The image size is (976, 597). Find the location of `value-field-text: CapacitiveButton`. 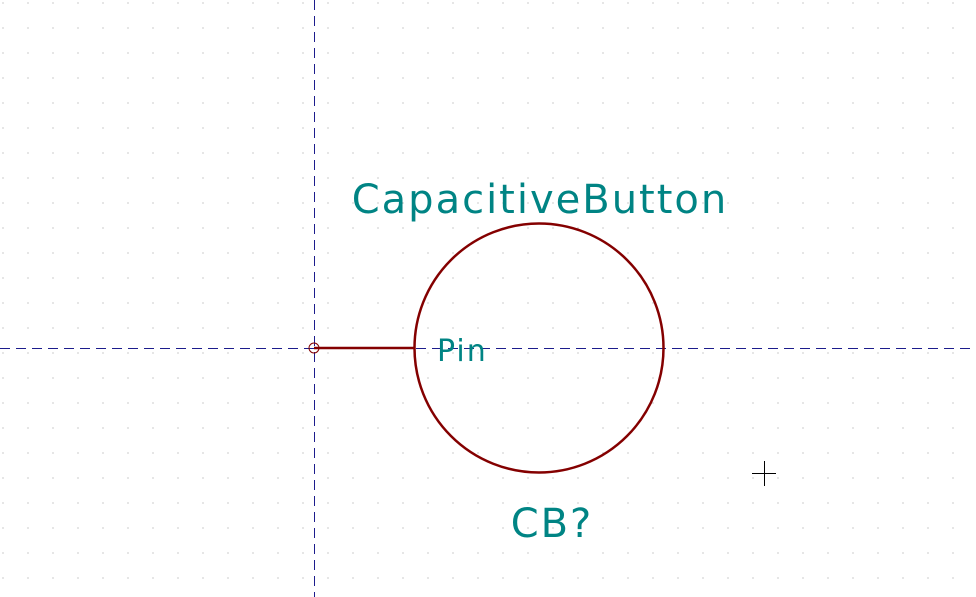

value-field-text: CapacitiveButton is located at coordinates (540, 200).